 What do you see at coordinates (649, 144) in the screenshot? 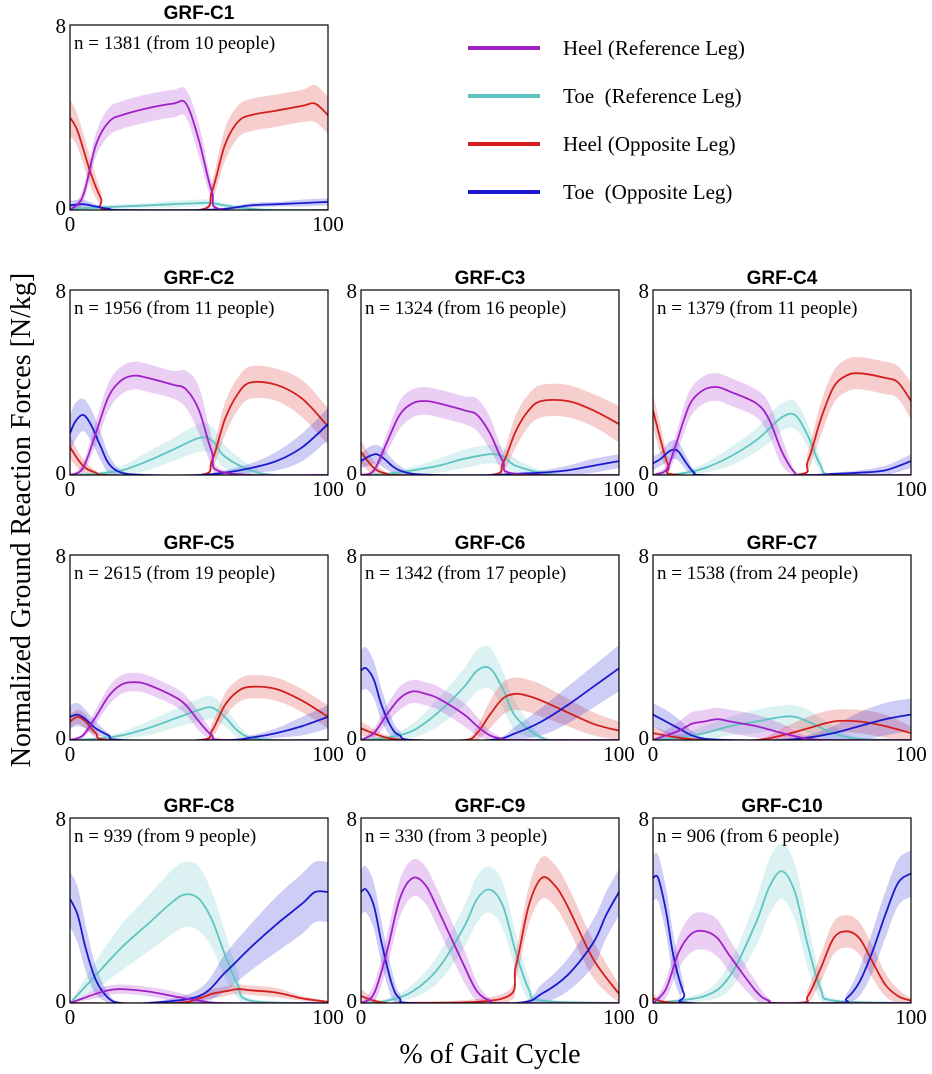
I see `legend-label-heel-opp: Heel (Opposite Leg)` at bounding box center [649, 144].